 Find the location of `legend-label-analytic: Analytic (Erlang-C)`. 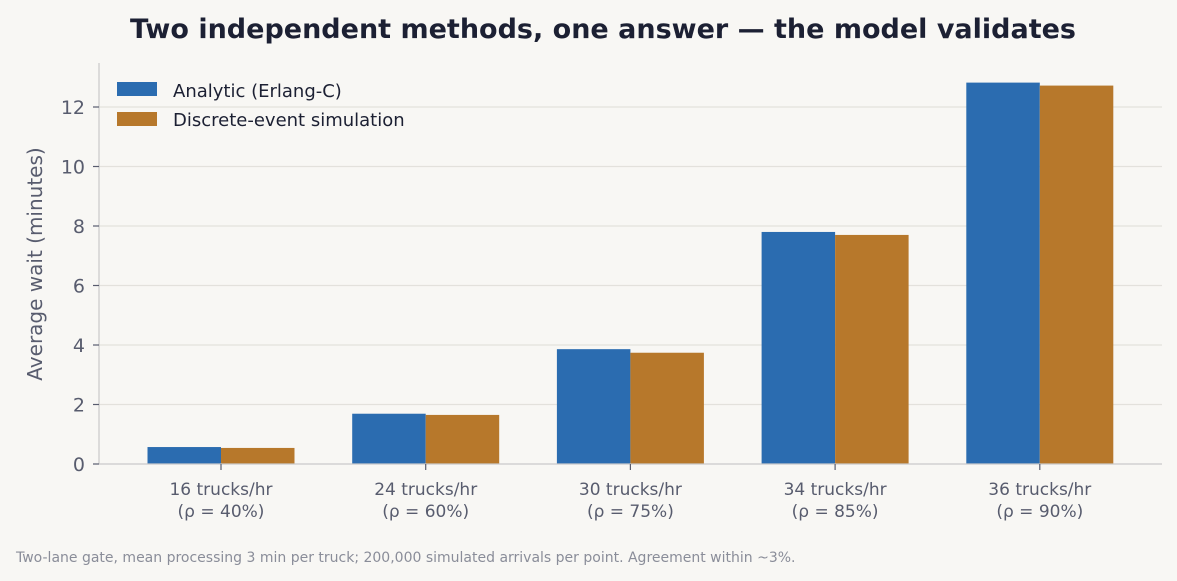

legend-label-analytic: Analytic (Erlang-C) is located at coordinates (257, 91).